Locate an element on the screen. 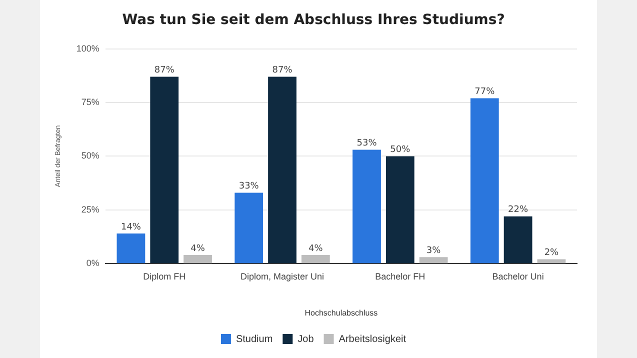 The width and height of the screenshot is (637, 358). data-label: 77% is located at coordinates (485, 92).